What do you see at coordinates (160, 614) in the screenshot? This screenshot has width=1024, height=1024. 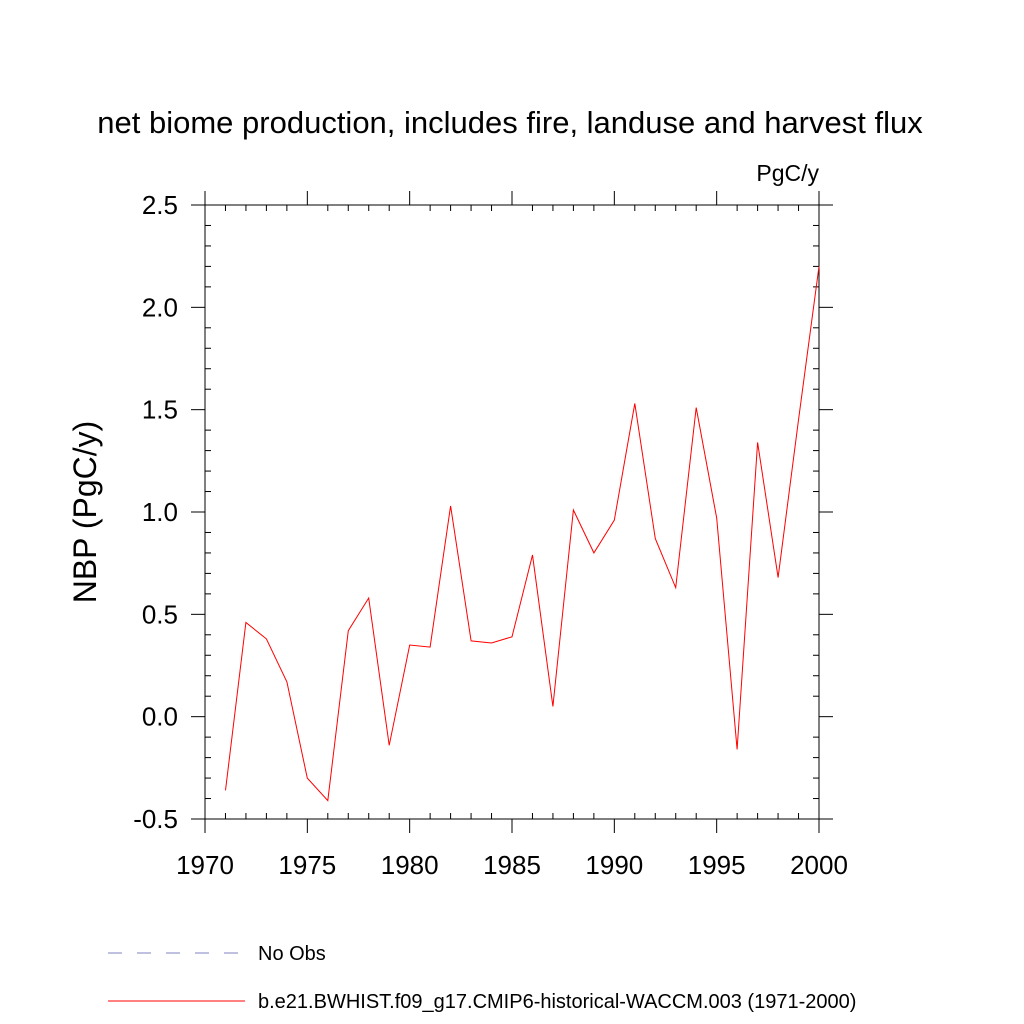 I see `y-tick-label: 0.5` at bounding box center [160, 614].